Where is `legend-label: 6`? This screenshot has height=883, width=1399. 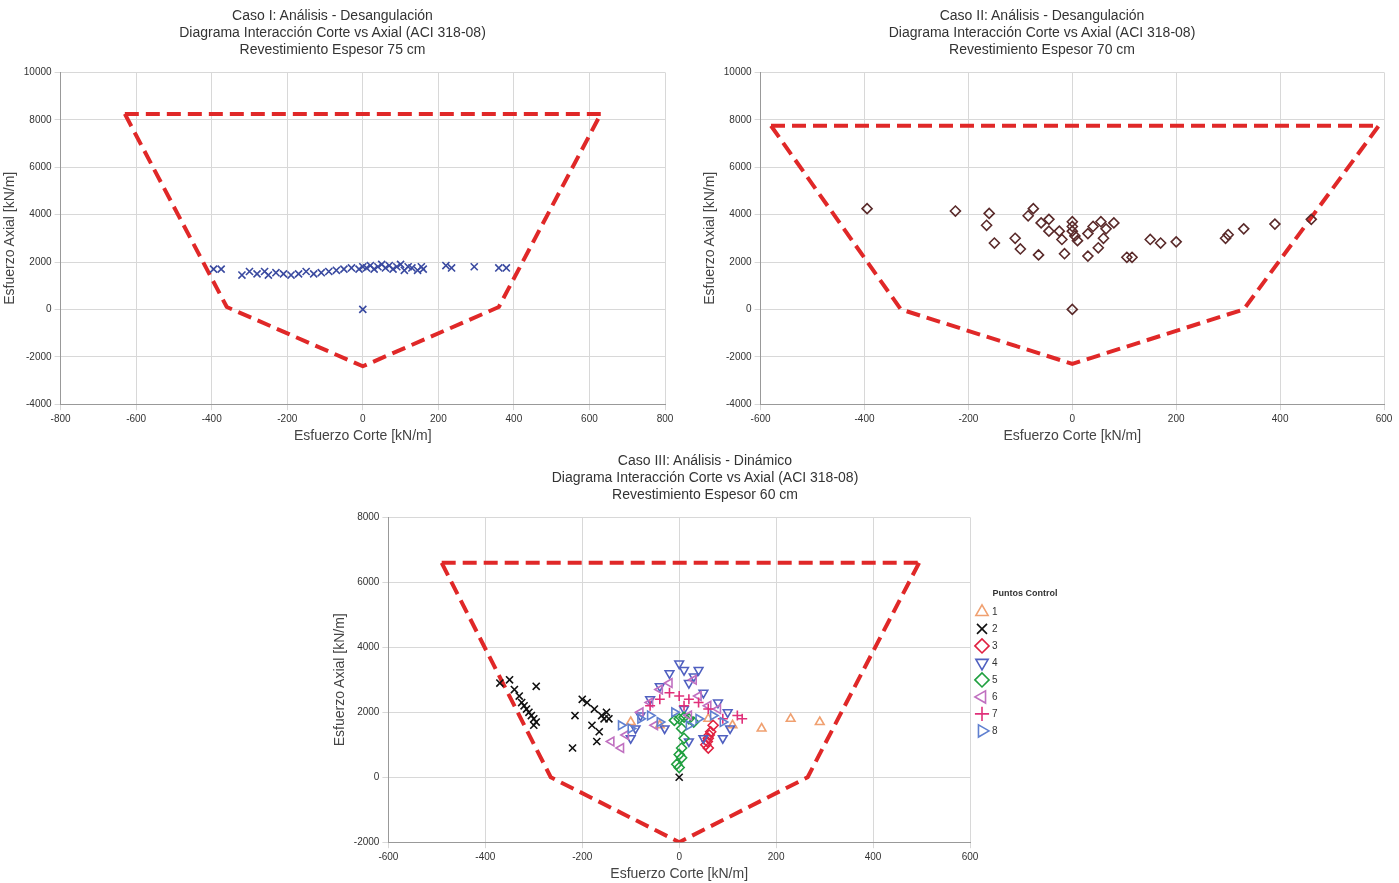
legend-label: 6 is located at coordinates (995, 696).